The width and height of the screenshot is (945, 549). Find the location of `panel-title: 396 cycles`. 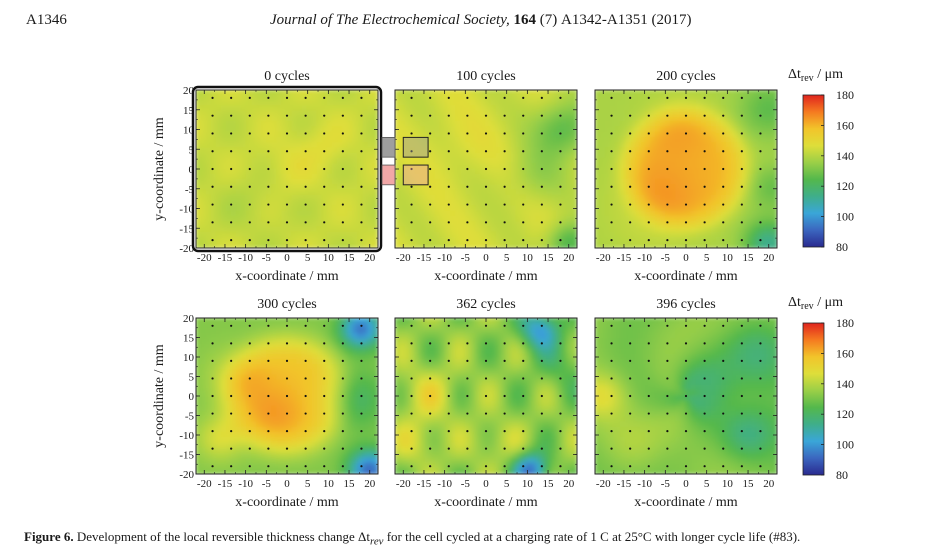

panel-title: 396 cycles is located at coordinates (685, 304).